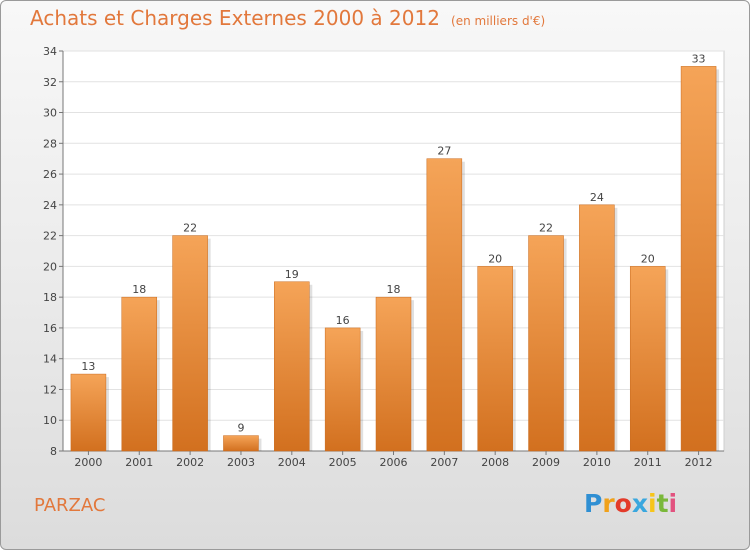 Image resolution: width=750 pixels, height=550 pixels. What do you see at coordinates (292, 274) in the screenshot?
I see `value-label: 19` at bounding box center [292, 274].